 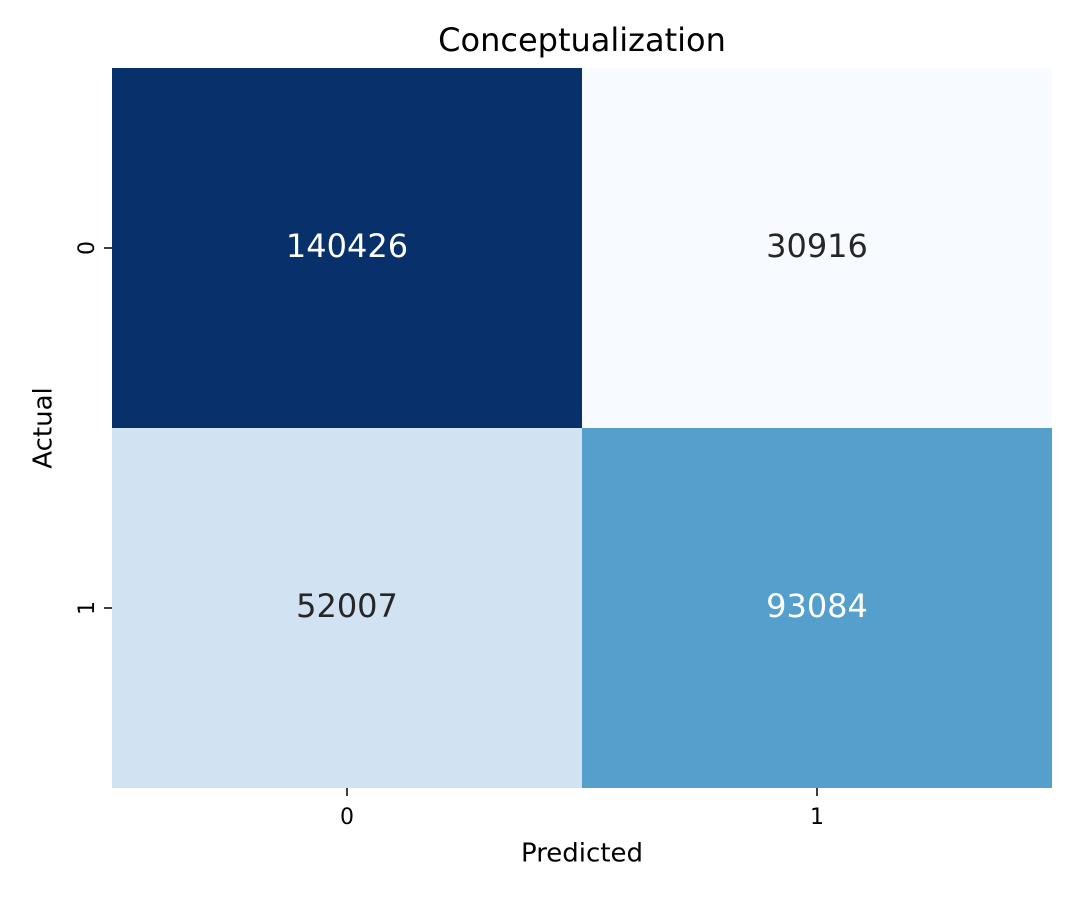 I want to click on cell-label: 93084, so click(x=817, y=606).